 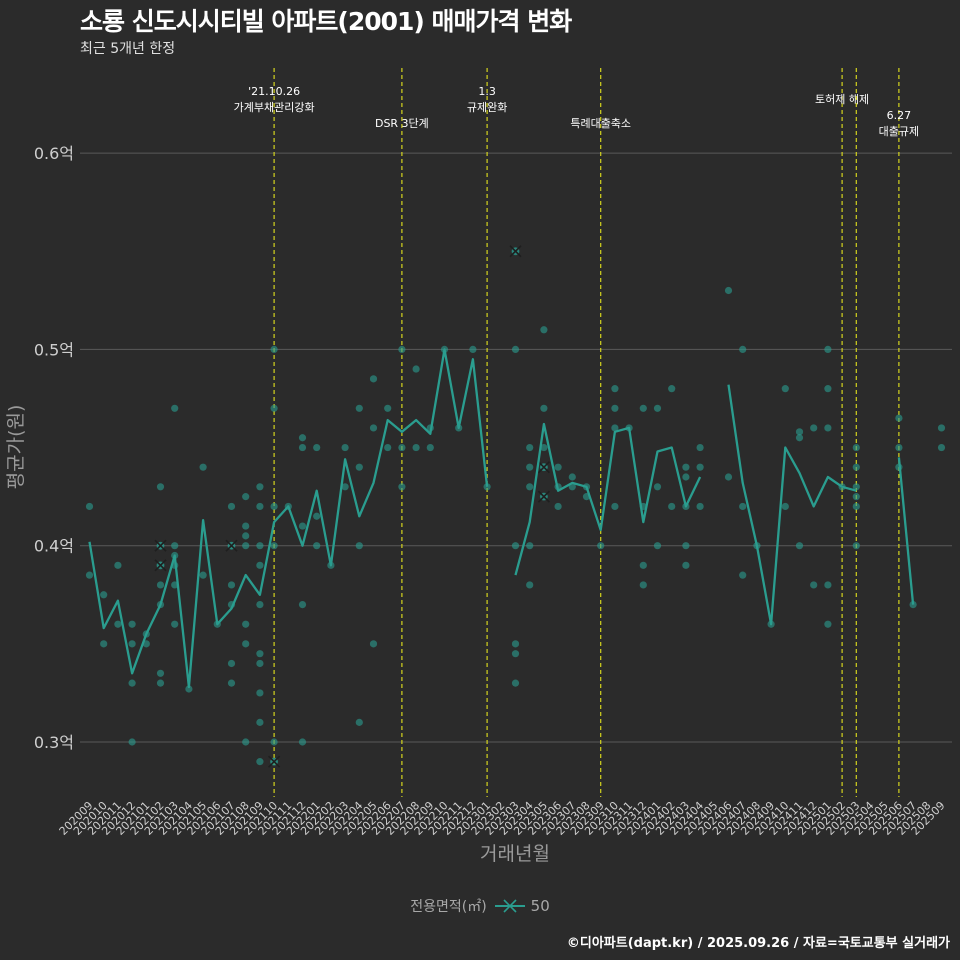 I want to click on y-tick-label: 0.3억, so click(x=54, y=742).